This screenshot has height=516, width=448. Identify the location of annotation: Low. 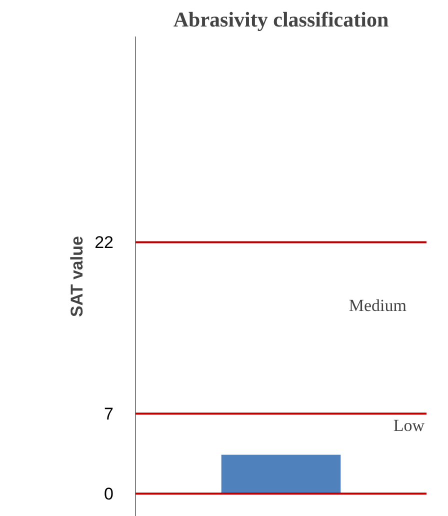
(409, 425).